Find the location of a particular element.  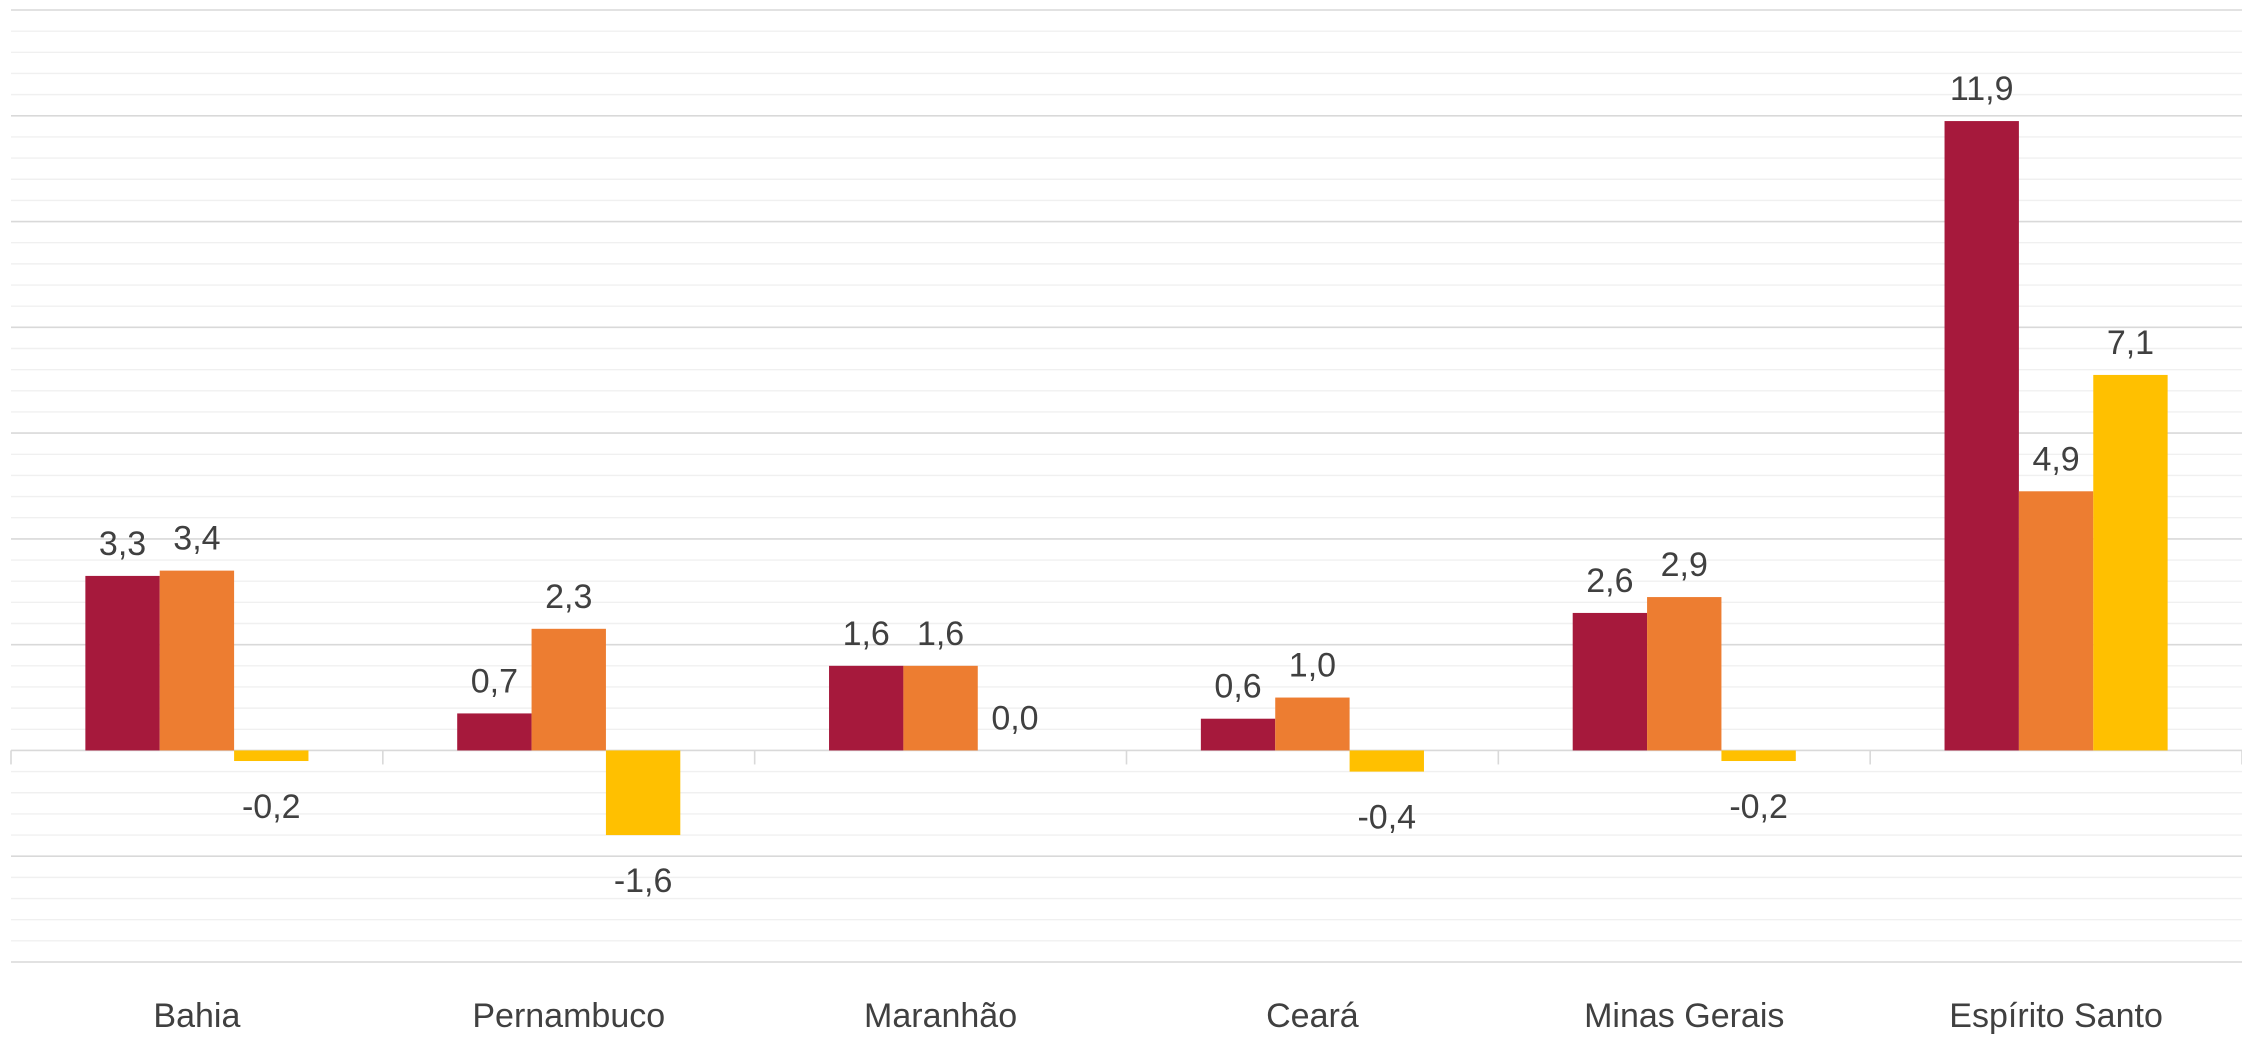

data-label: 1,0 is located at coordinates (1312, 666).